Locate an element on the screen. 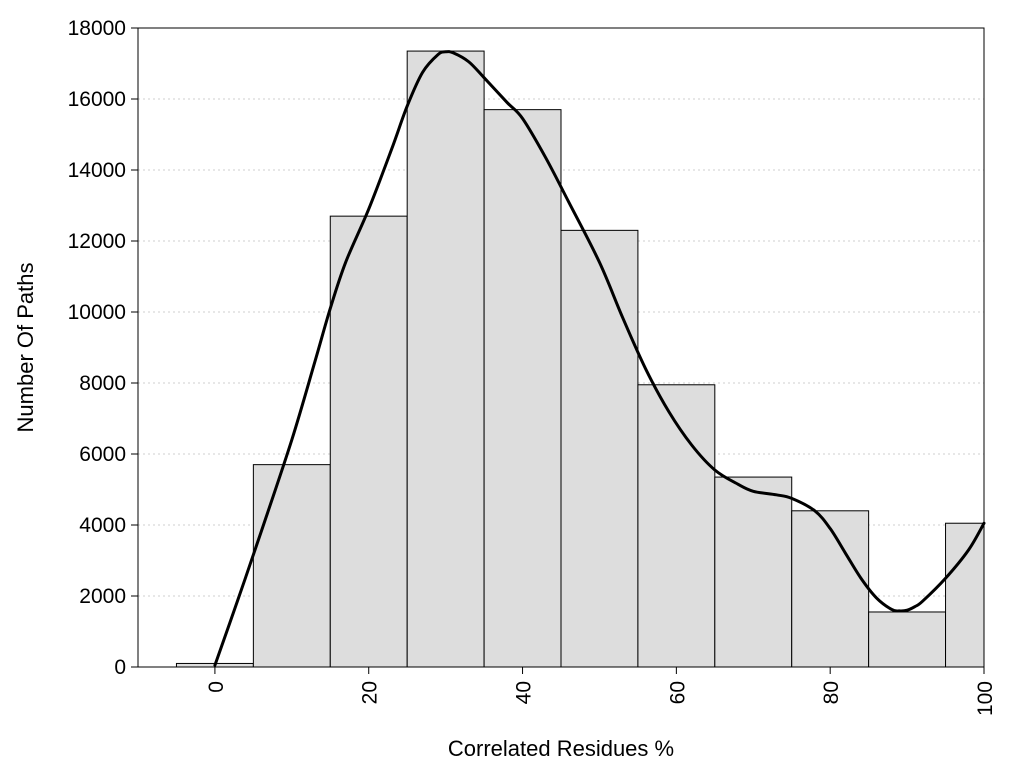 The image size is (1024, 768). y-tick-label-8000: 8000 is located at coordinates (102, 383).